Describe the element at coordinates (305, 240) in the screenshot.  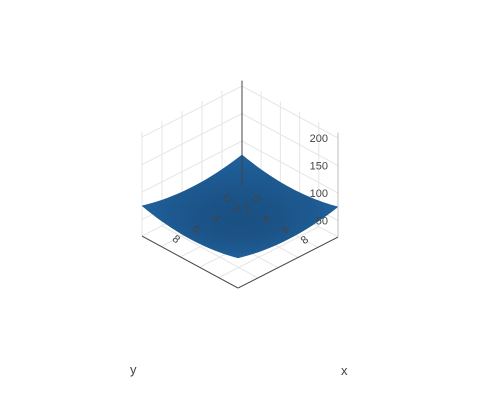
I see `y-tick-label: 8` at that location.